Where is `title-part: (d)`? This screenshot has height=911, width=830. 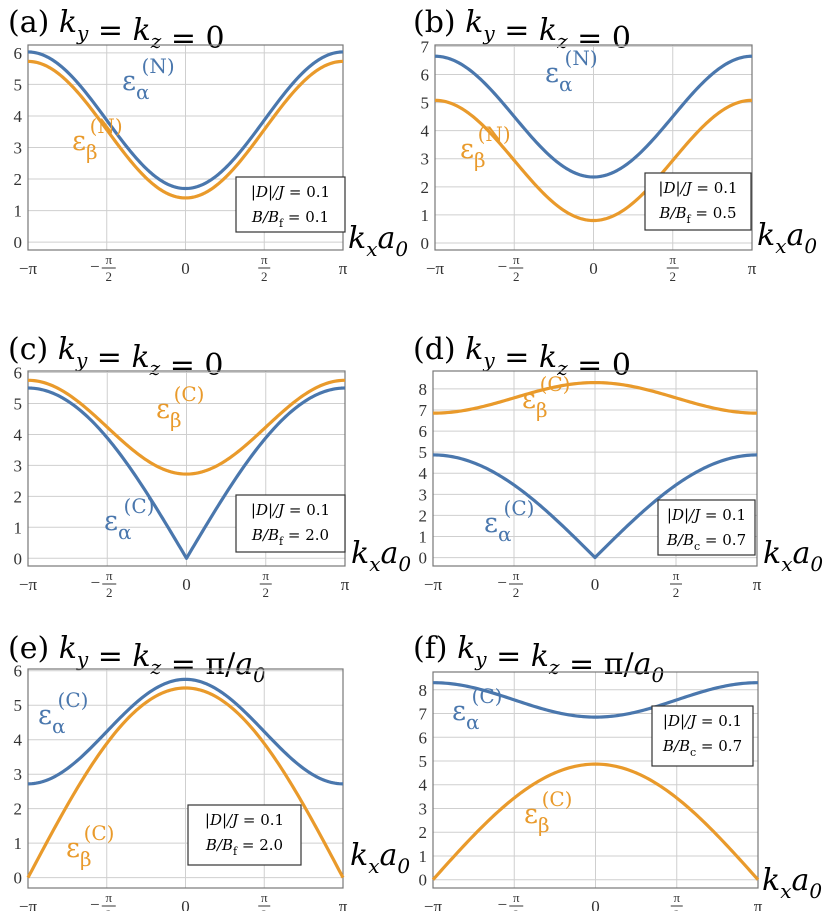
title-part: (d) is located at coordinates (439, 349).